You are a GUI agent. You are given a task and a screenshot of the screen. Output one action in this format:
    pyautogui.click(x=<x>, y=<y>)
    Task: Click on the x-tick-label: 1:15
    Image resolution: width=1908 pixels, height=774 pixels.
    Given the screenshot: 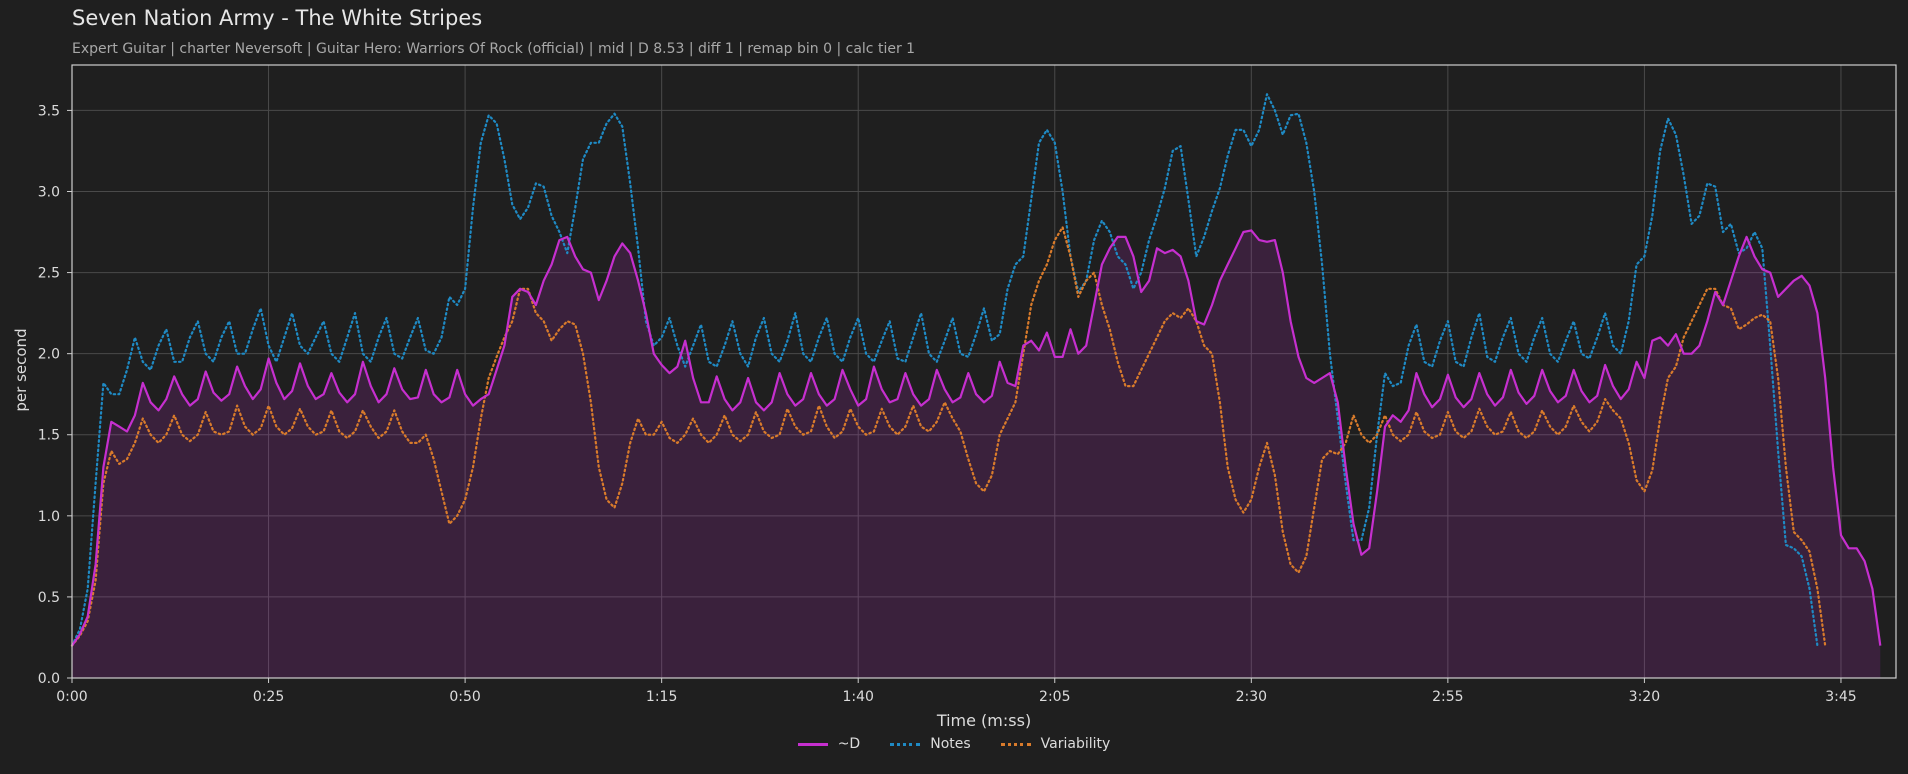 What is the action you would take?
    pyautogui.click(x=661, y=697)
    